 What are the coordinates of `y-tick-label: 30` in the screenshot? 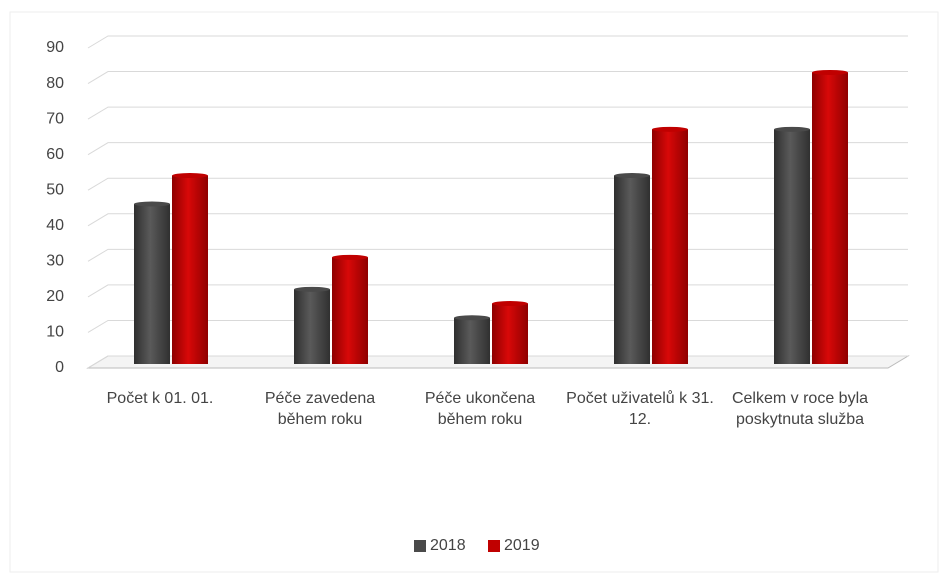 It's located at (55, 261).